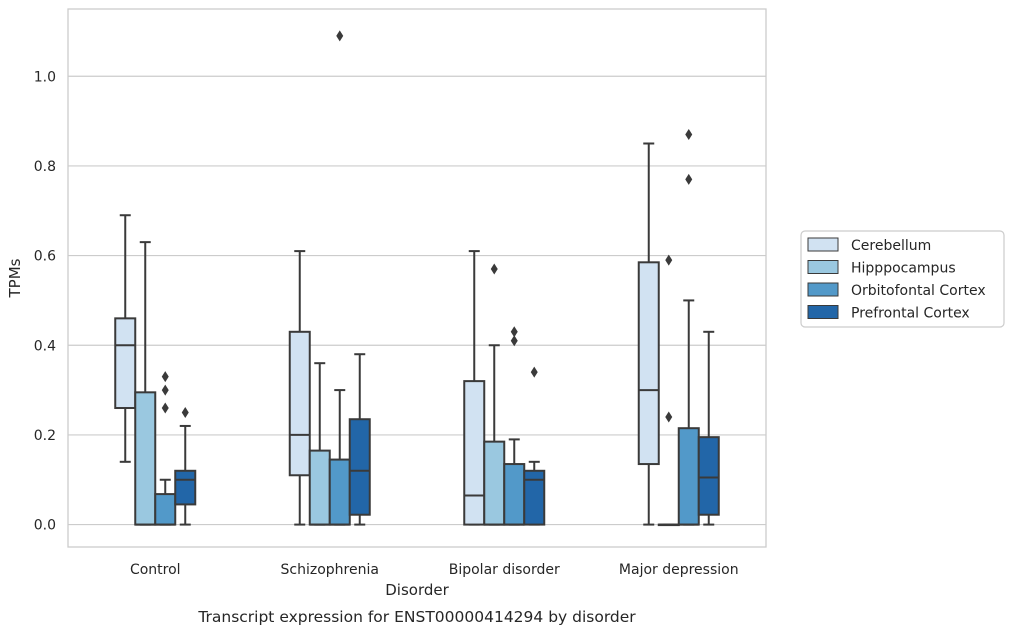 Image resolution: width=1014 pixels, height=634 pixels. Describe the element at coordinates (45, 526) in the screenshot. I see `y-tick-label: 0.0` at that location.